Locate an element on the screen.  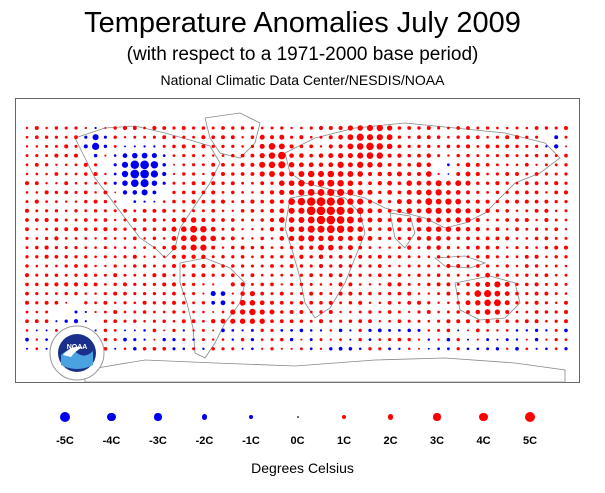
legend-dot-minus5c is located at coordinates (65, 417).